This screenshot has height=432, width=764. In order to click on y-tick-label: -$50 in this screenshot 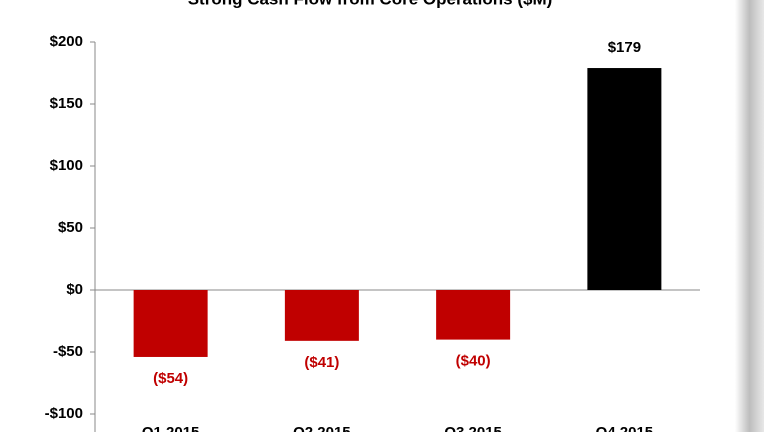, I will do `click(68, 351)`.